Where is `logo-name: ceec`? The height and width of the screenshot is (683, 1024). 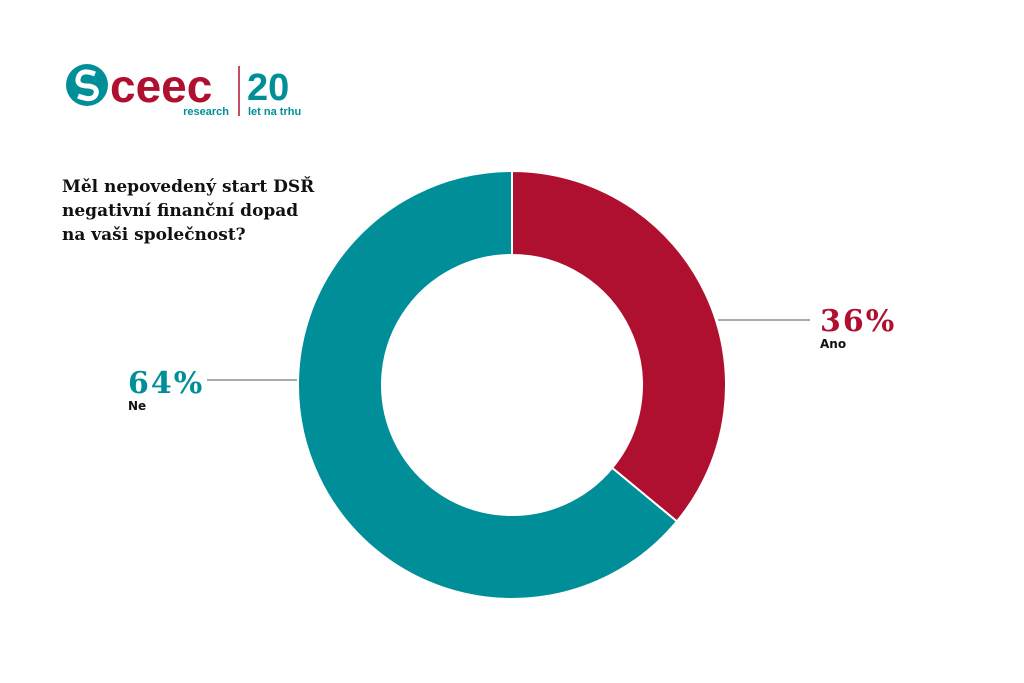 logo-name: ceec is located at coordinates (161, 86).